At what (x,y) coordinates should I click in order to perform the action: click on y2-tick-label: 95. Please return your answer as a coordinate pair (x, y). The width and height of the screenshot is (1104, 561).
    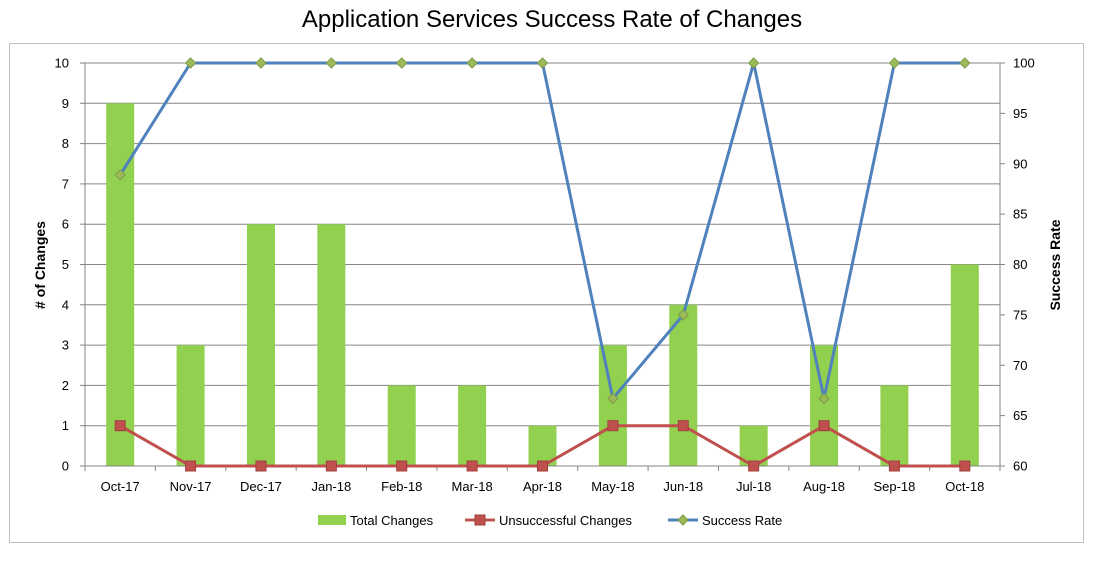
    Looking at the image, I should click on (1020, 113).